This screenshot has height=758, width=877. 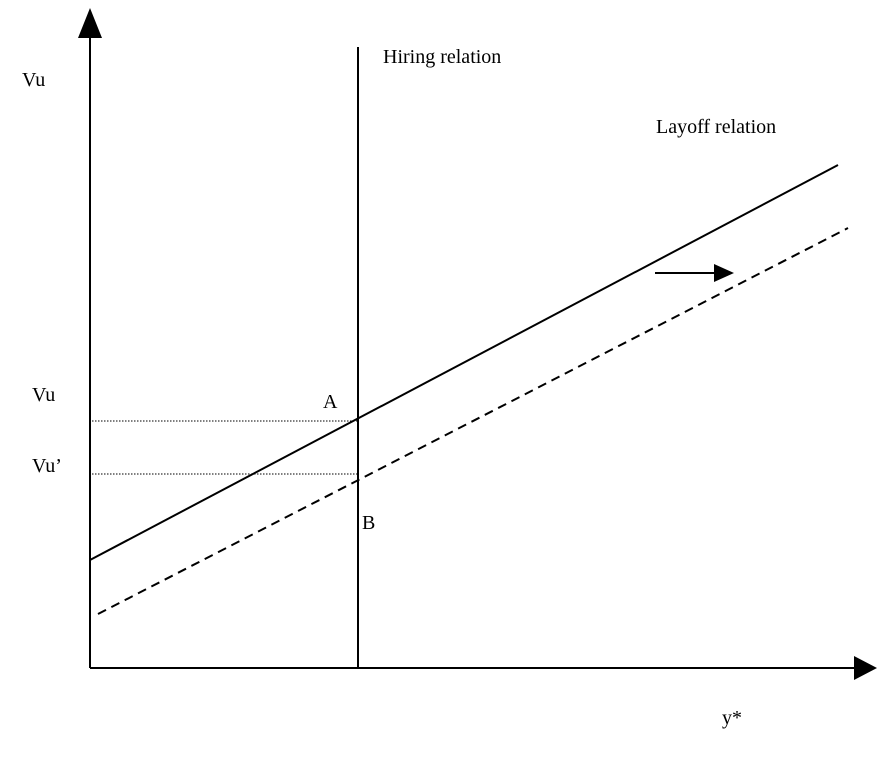 I want to click on x-axis-arrow, so click(x=865, y=668).